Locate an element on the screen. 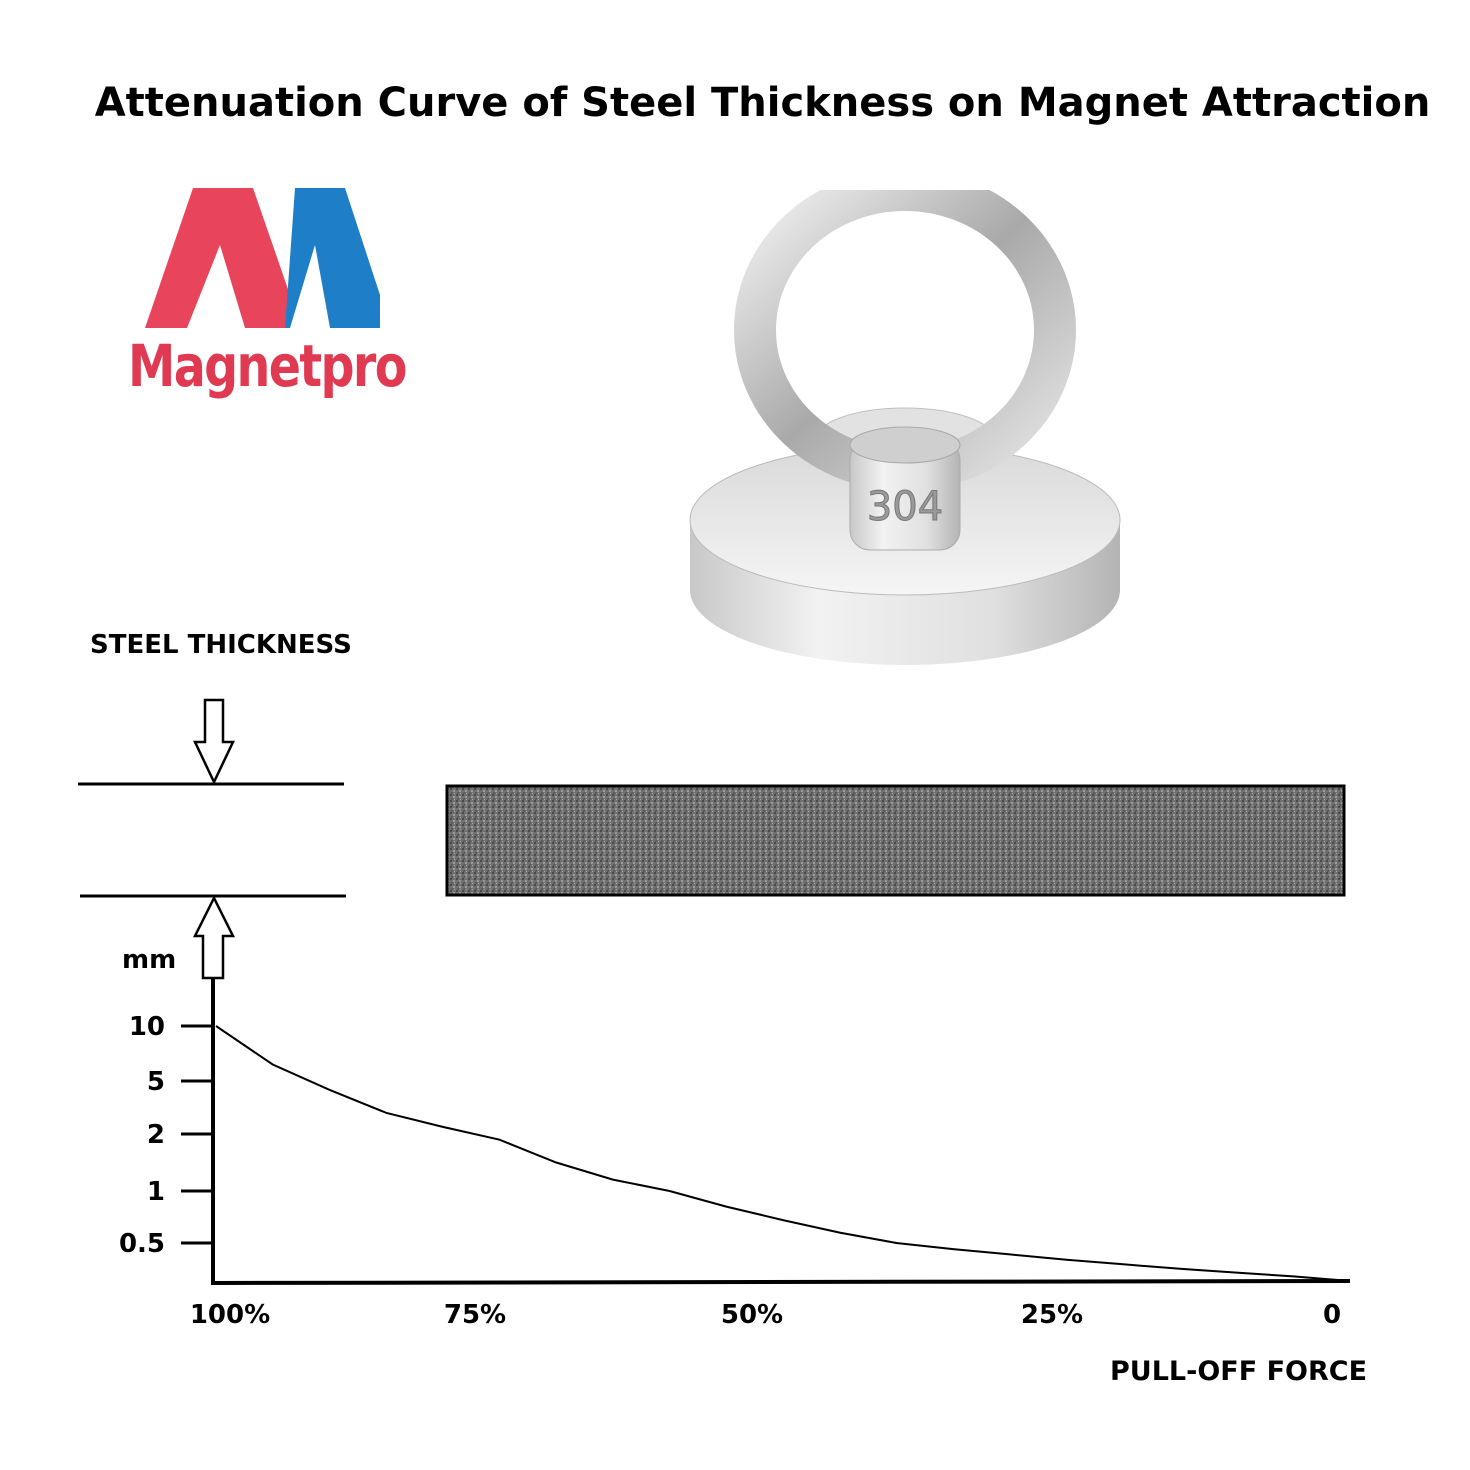  y-axis-unit: mm is located at coordinates (149, 960).